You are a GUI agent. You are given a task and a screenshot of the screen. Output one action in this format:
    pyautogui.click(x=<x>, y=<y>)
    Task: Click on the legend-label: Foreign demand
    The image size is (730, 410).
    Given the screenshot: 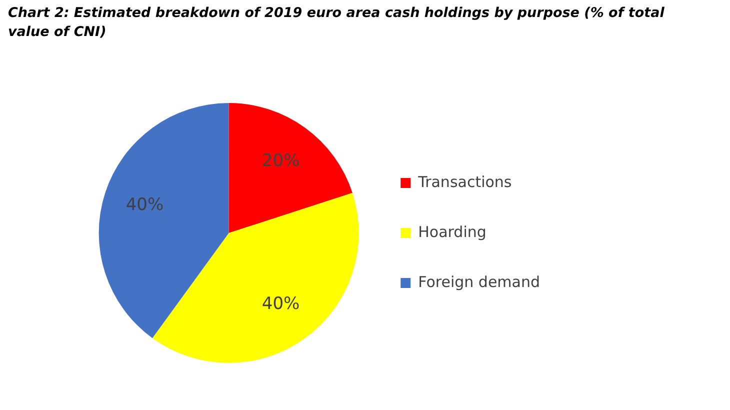 What is the action you would take?
    pyautogui.click(x=479, y=281)
    